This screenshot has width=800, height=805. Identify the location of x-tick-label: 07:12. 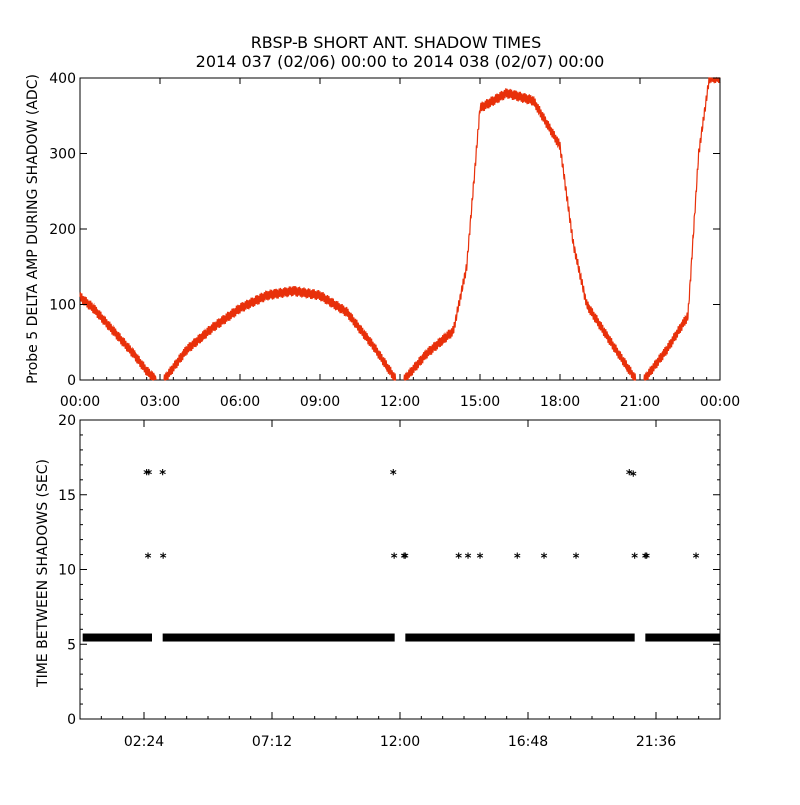
(272, 742).